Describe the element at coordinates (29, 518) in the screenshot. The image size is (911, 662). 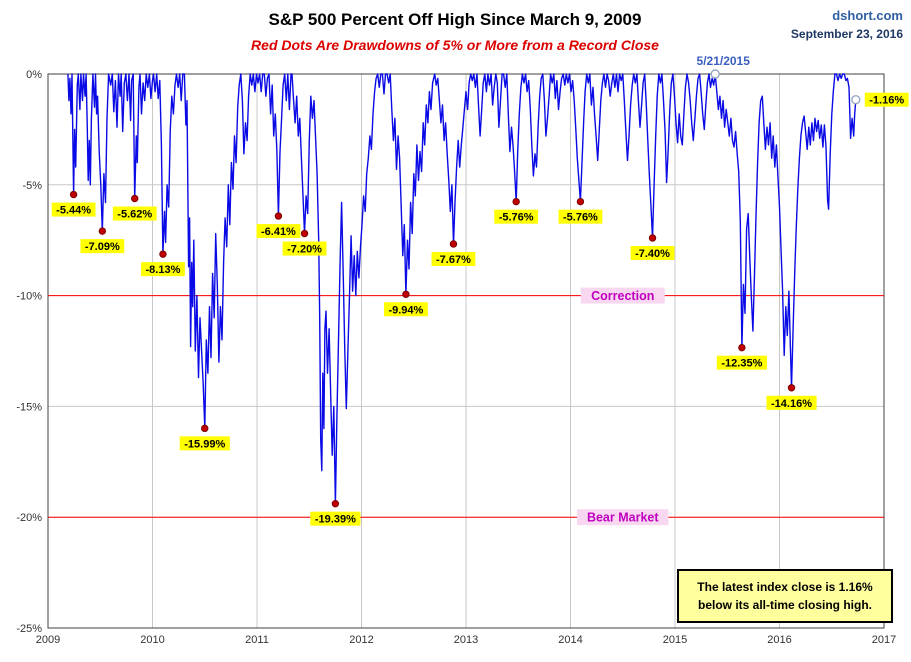
I see `y-tick-label: -20%` at that location.